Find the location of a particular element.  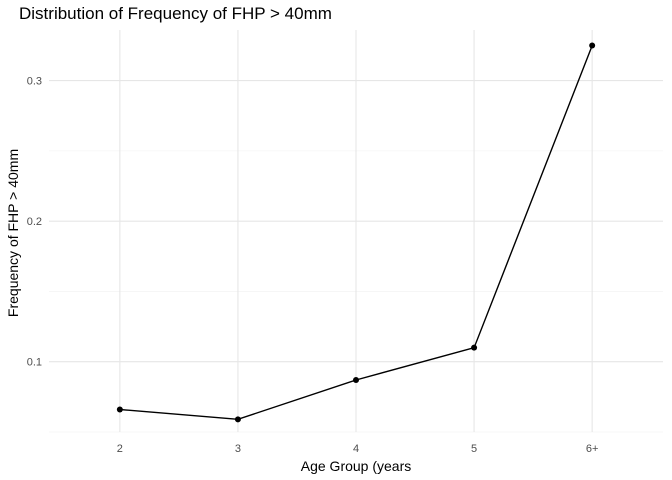

x-tick-label: 4 is located at coordinates (356, 449).